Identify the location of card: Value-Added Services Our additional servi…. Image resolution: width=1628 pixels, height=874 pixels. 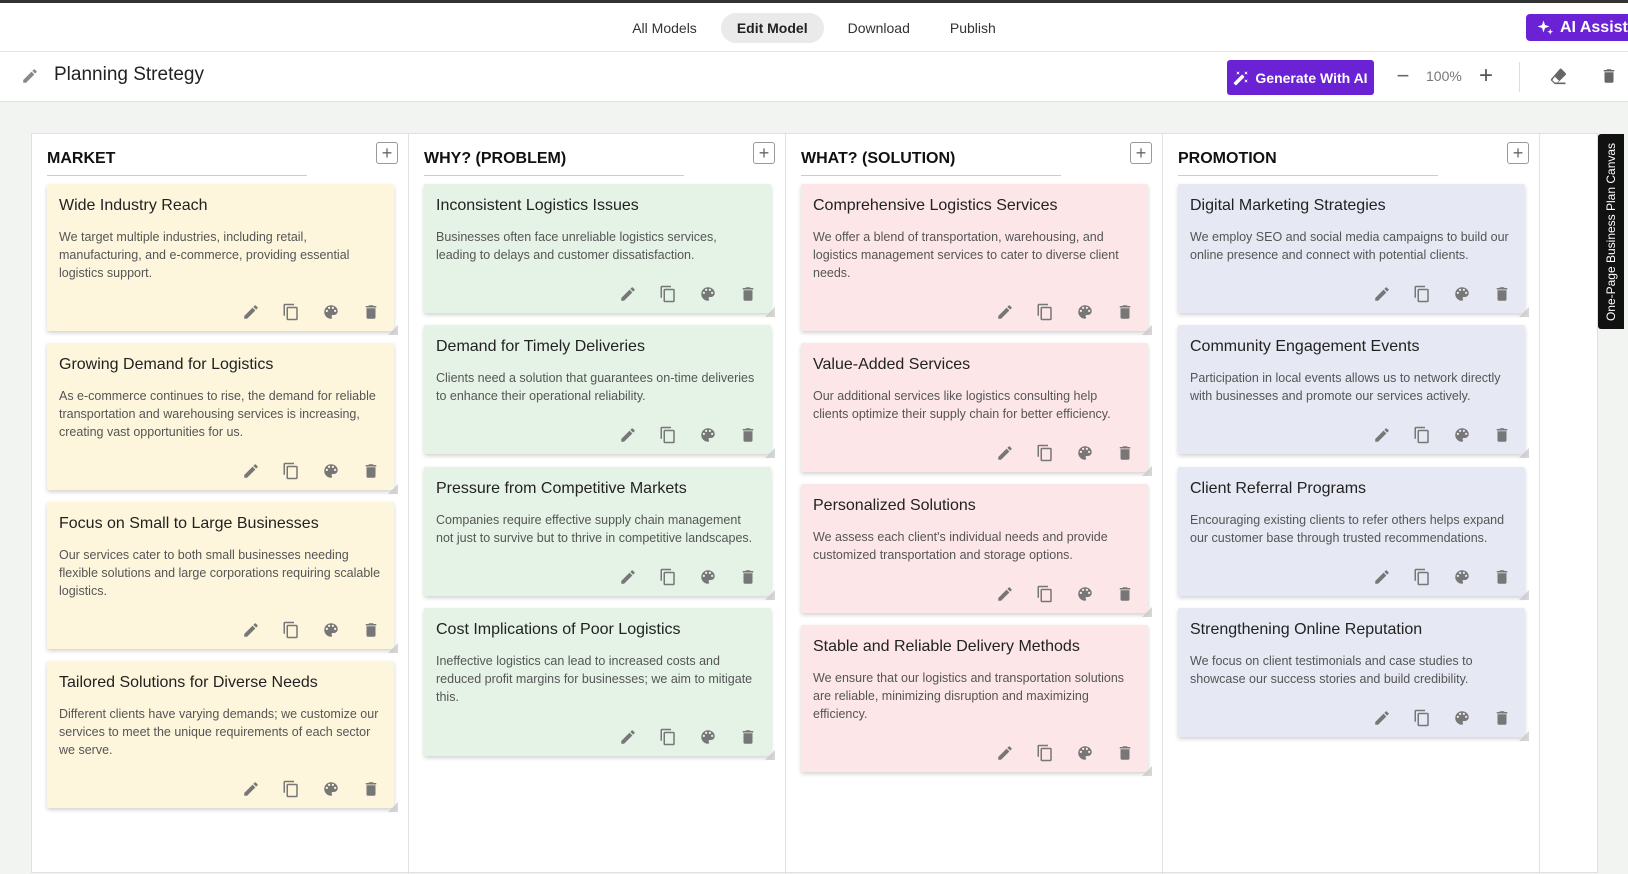
(976, 409).